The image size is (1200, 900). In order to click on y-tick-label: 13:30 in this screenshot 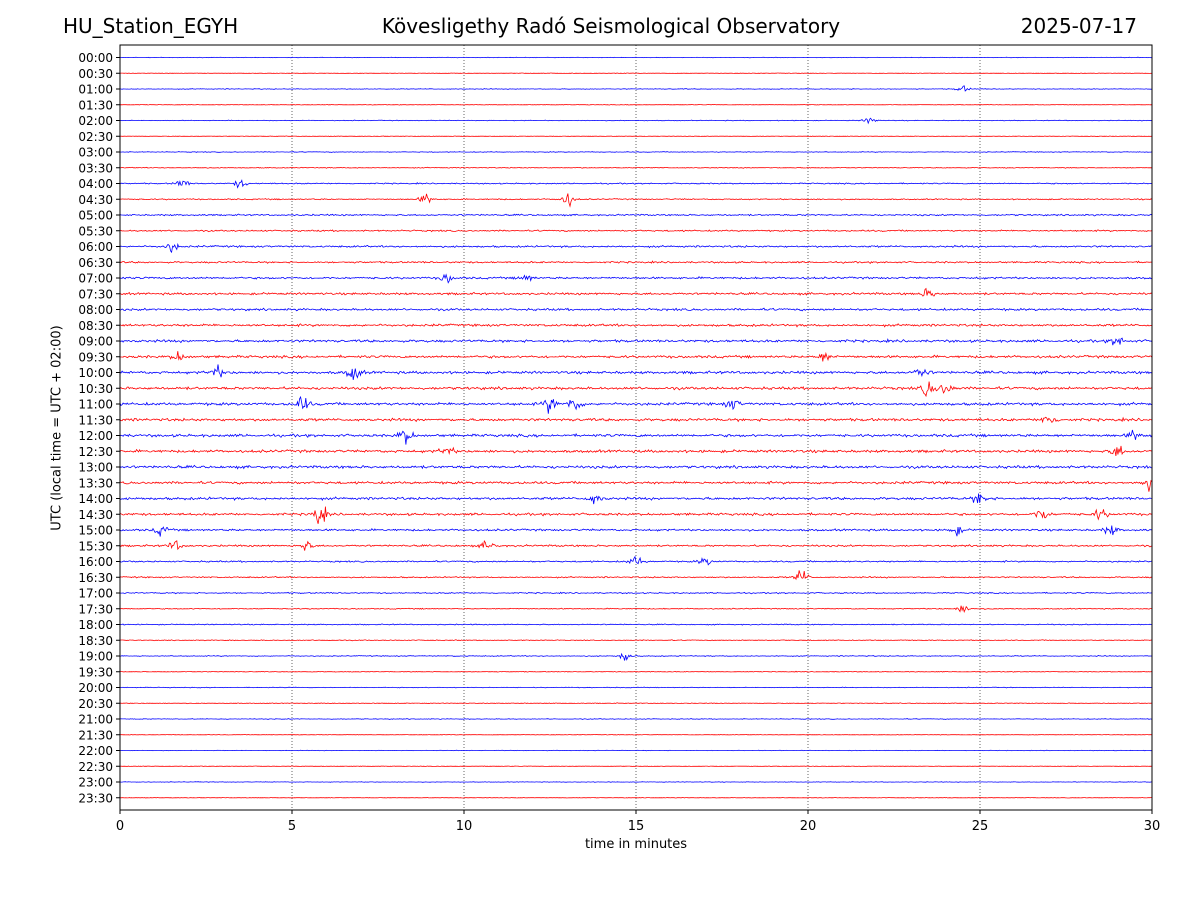, I will do `click(95, 483)`.